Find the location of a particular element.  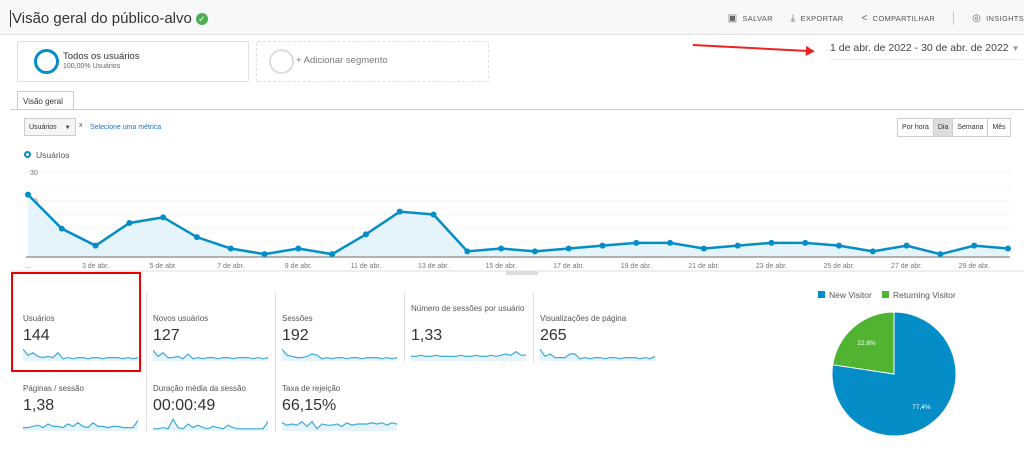

share-button: < COMPARTILHAR is located at coordinates (898, 18).